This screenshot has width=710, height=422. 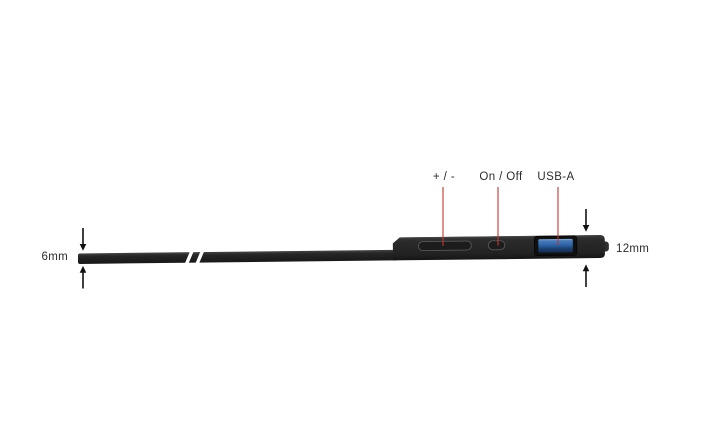 I want to click on brightness-rocker-button, so click(x=444, y=246).